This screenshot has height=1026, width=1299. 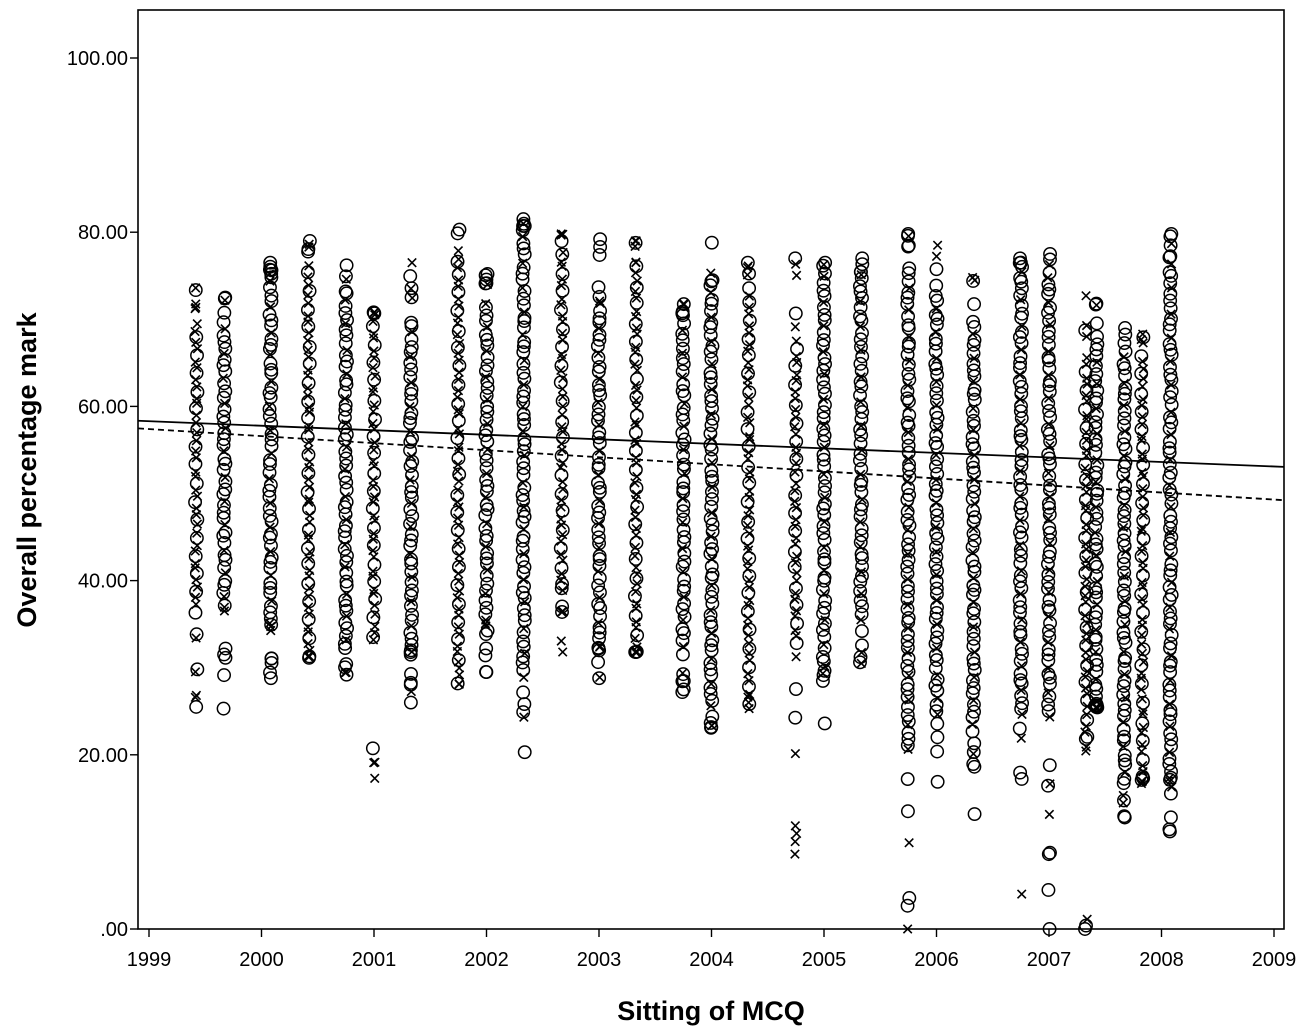 What do you see at coordinates (103, 756) in the screenshot?
I see `y-tick-label: 20.00` at bounding box center [103, 756].